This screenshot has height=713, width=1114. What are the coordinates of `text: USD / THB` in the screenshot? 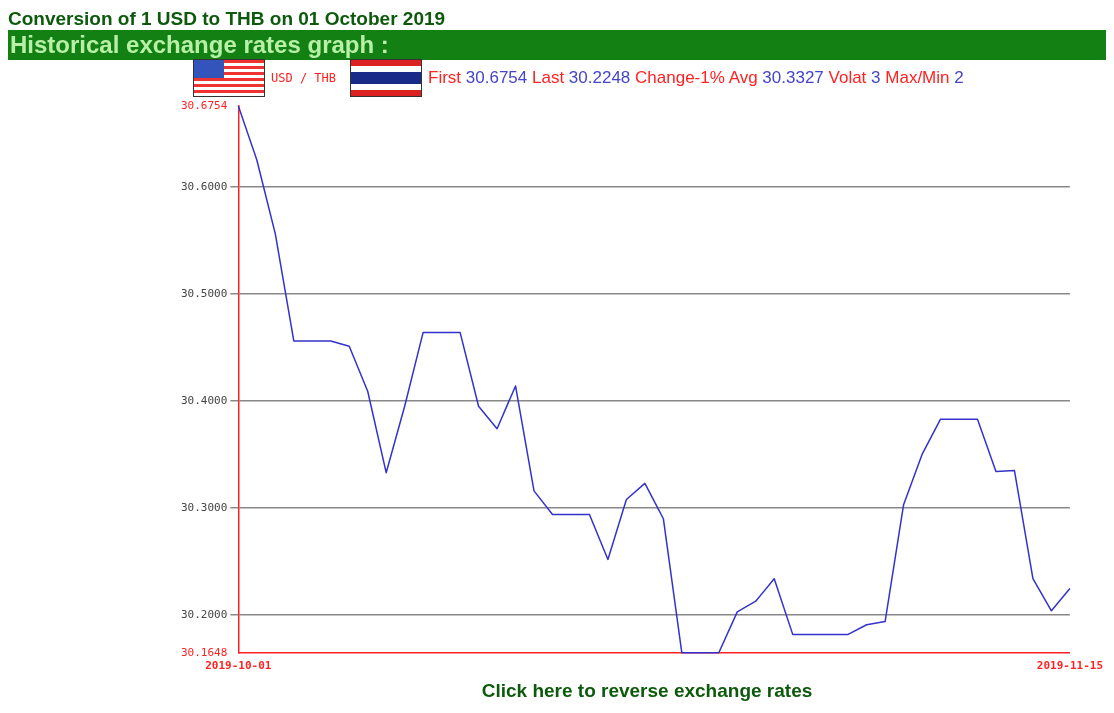 It's located at (304, 78).